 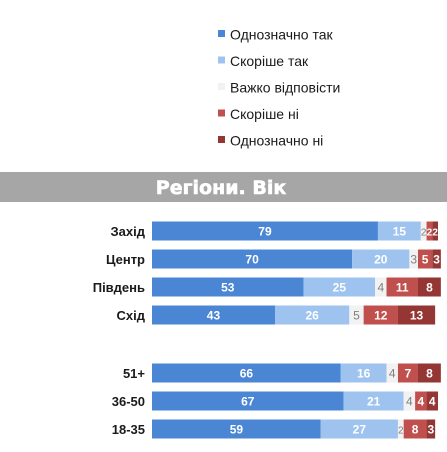 What do you see at coordinates (128, 429) in the screenshot?
I see `category-label-18-35: 18-35` at bounding box center [128, 429].